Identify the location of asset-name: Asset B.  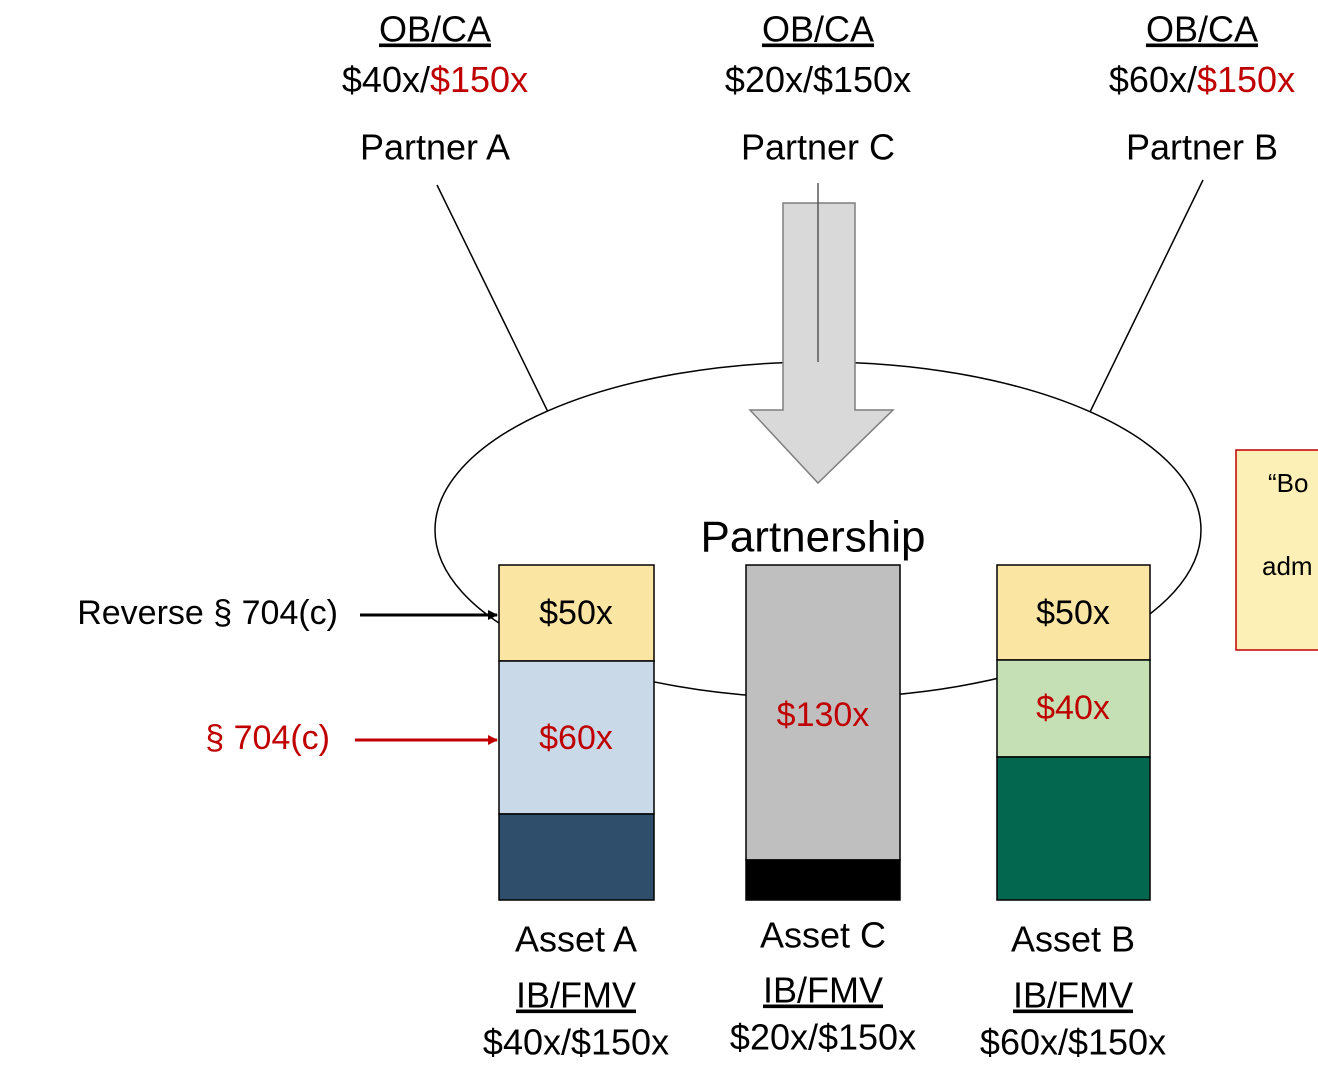
(1073, 939).